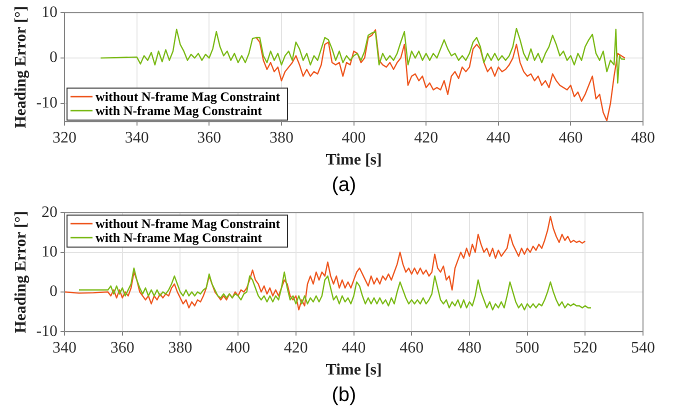 The height and width of the screenshot is (412, 688). Describe the element at coordinates (344, 185) in the screenshot. I see `text: (a)` at that location.